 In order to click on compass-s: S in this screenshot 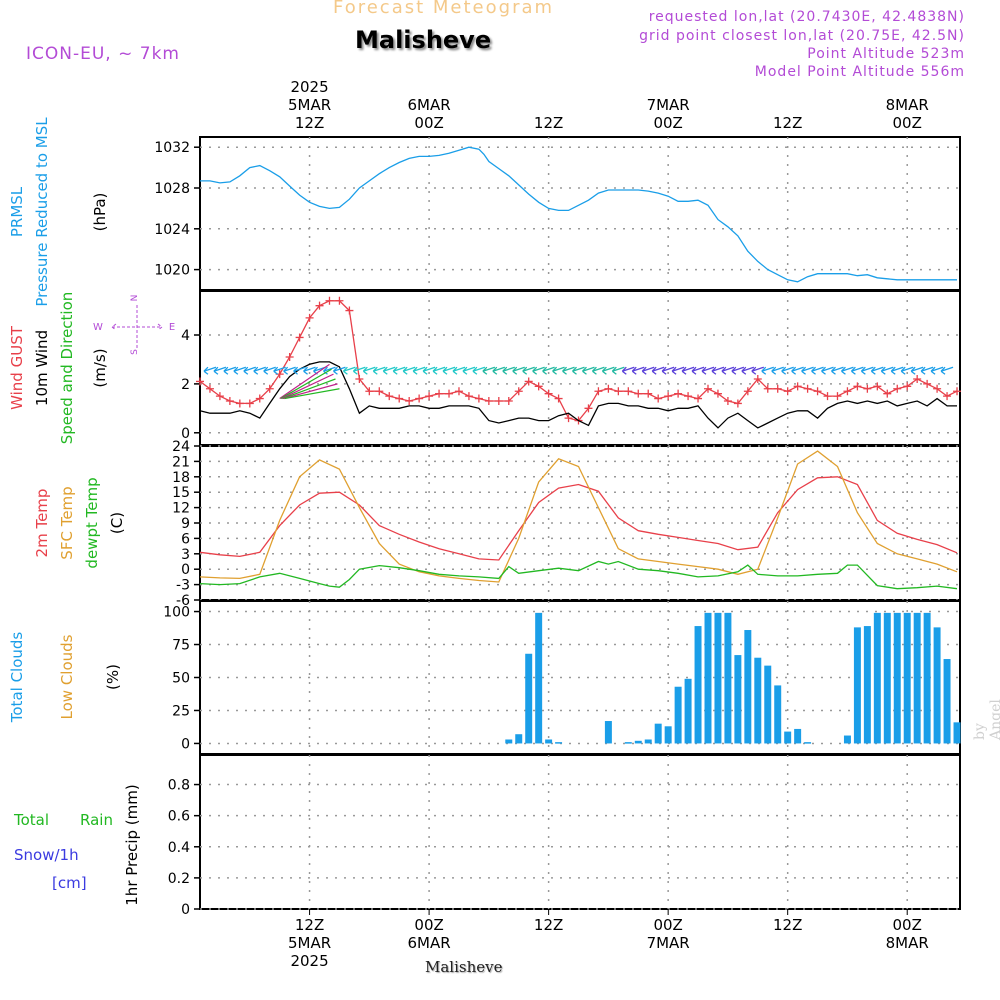, I will do `click(135, 352)`.